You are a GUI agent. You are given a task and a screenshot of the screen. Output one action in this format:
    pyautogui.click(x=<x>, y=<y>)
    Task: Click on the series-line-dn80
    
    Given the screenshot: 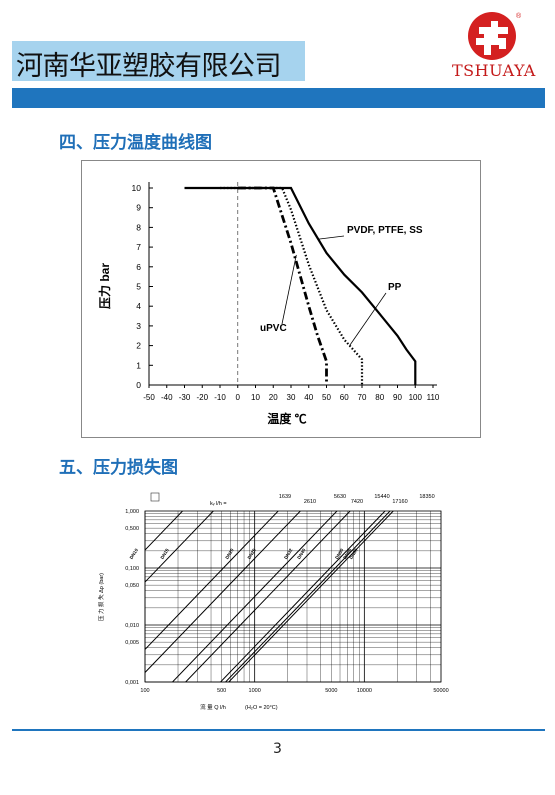 What is the action you would take?
    pyautogui.click(x=311, y=596)
    